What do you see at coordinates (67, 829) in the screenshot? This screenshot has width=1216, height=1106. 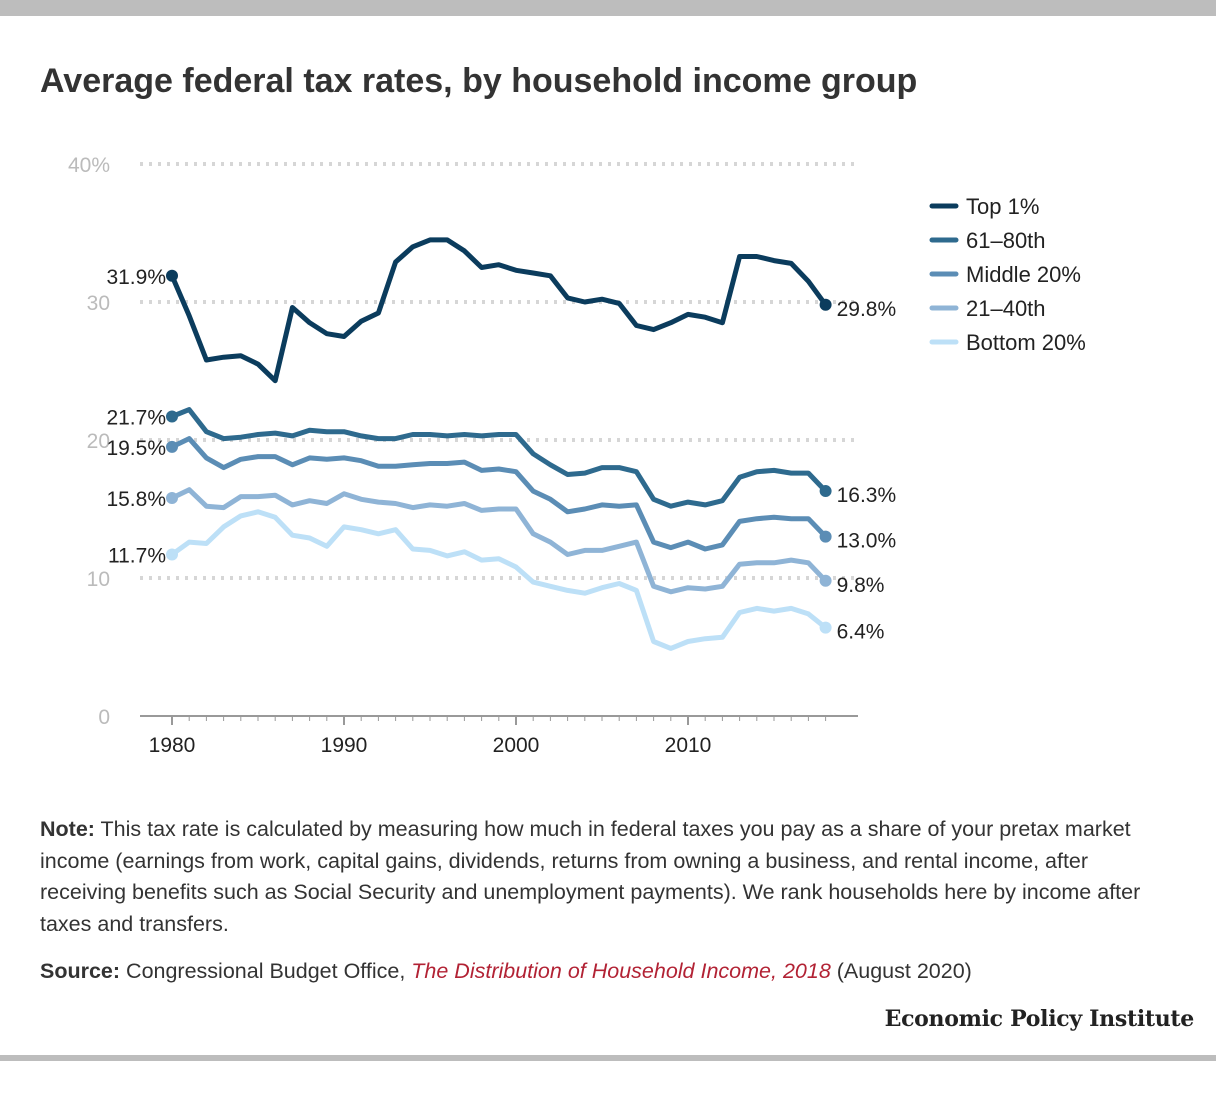 I see `note-label: Note:` at bounding box center [67, 829].